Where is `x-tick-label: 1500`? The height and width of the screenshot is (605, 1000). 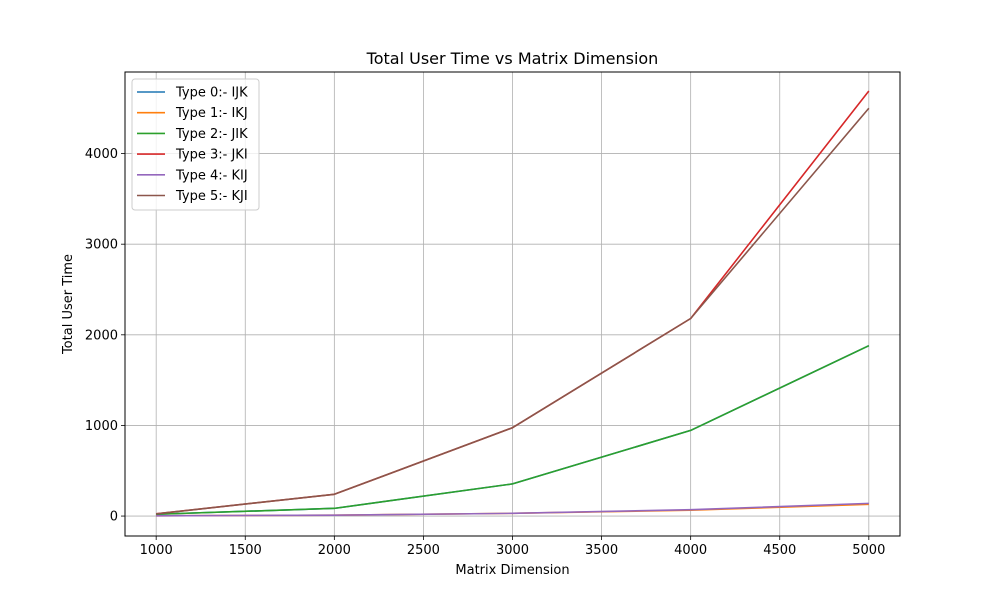
x-tick-label: 1500 is located at coordinates (245, 550).